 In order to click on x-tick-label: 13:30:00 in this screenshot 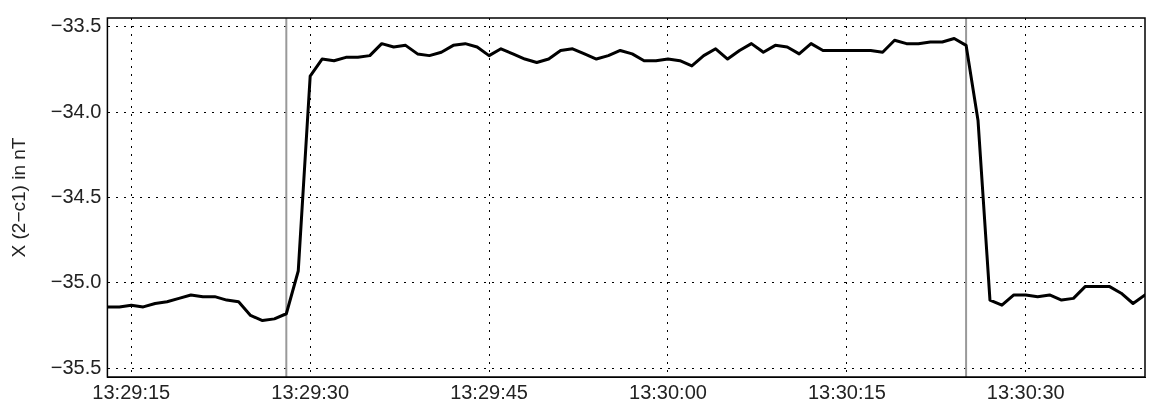, I will do `click(668, 391)`.